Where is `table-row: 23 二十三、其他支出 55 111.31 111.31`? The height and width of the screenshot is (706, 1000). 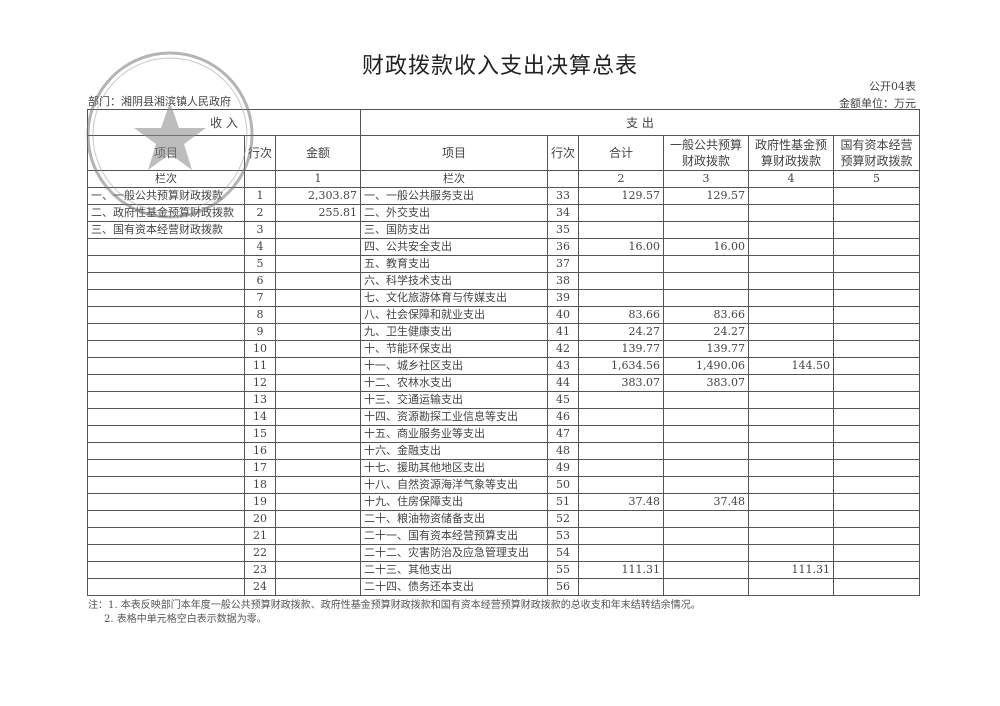
table-row: 23 二十三、其他支出 55 111.31 111.31 is located at coordinates (504, 570).